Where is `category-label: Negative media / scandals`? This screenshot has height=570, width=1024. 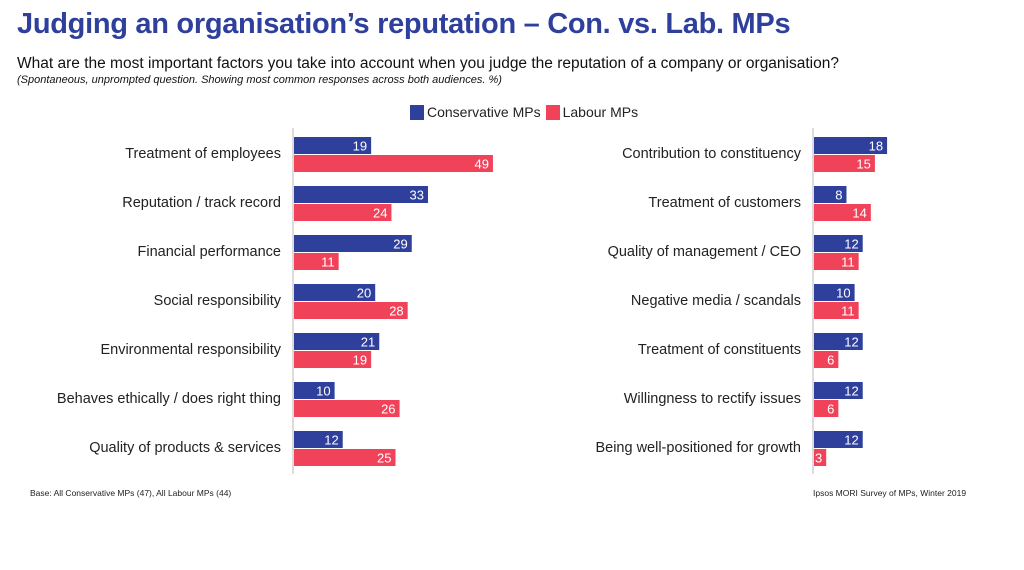 category-label: Negative media / scandals is located at coordinates (716, 301).